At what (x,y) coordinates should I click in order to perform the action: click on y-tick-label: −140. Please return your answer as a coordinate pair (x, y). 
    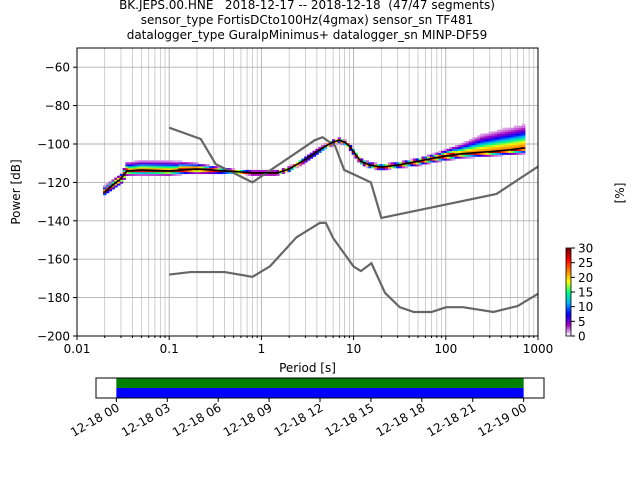
    Looking at the image, I should click on (53, 221).